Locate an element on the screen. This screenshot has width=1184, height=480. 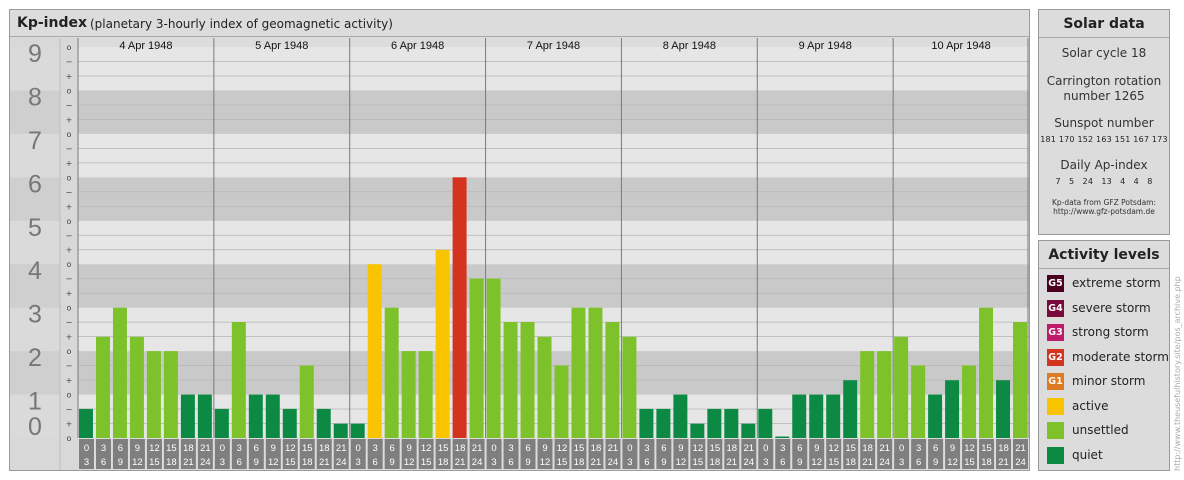
activity-level-item: unsettled is located at coordinates (1104, 431).